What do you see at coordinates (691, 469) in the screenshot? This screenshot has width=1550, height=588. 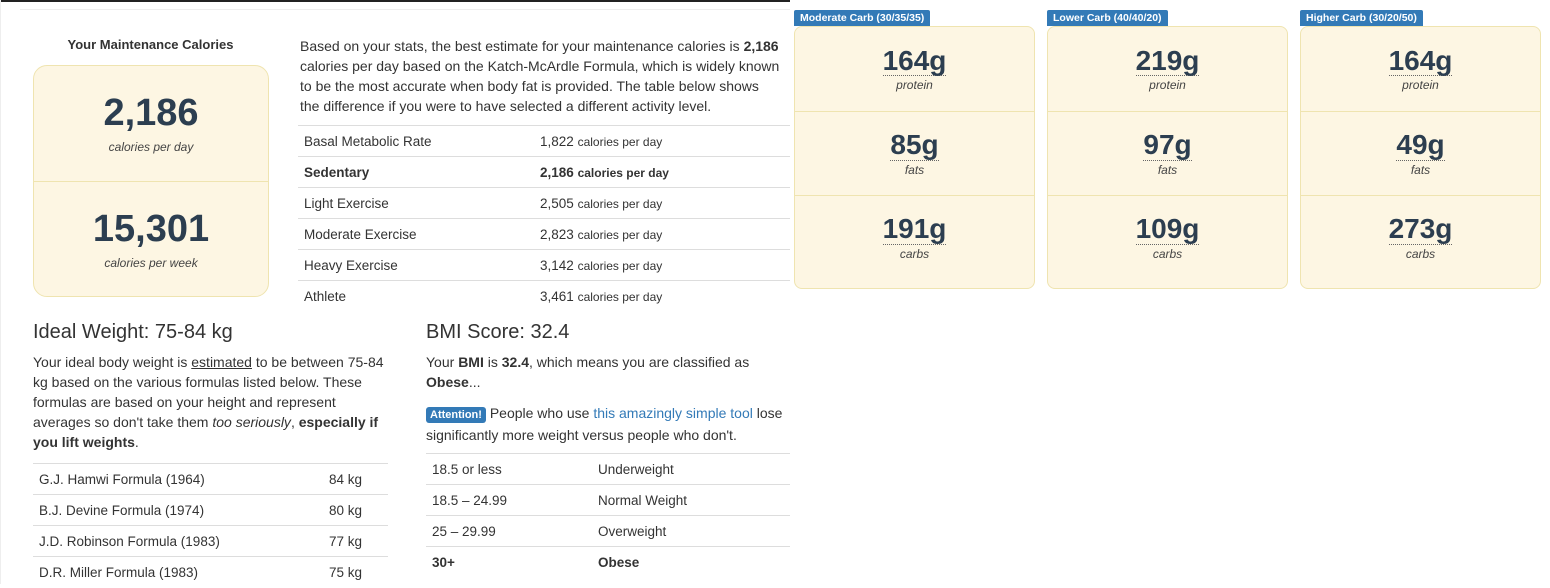 I see `bmi-class: Underweight` at bounding box center [691, 469].